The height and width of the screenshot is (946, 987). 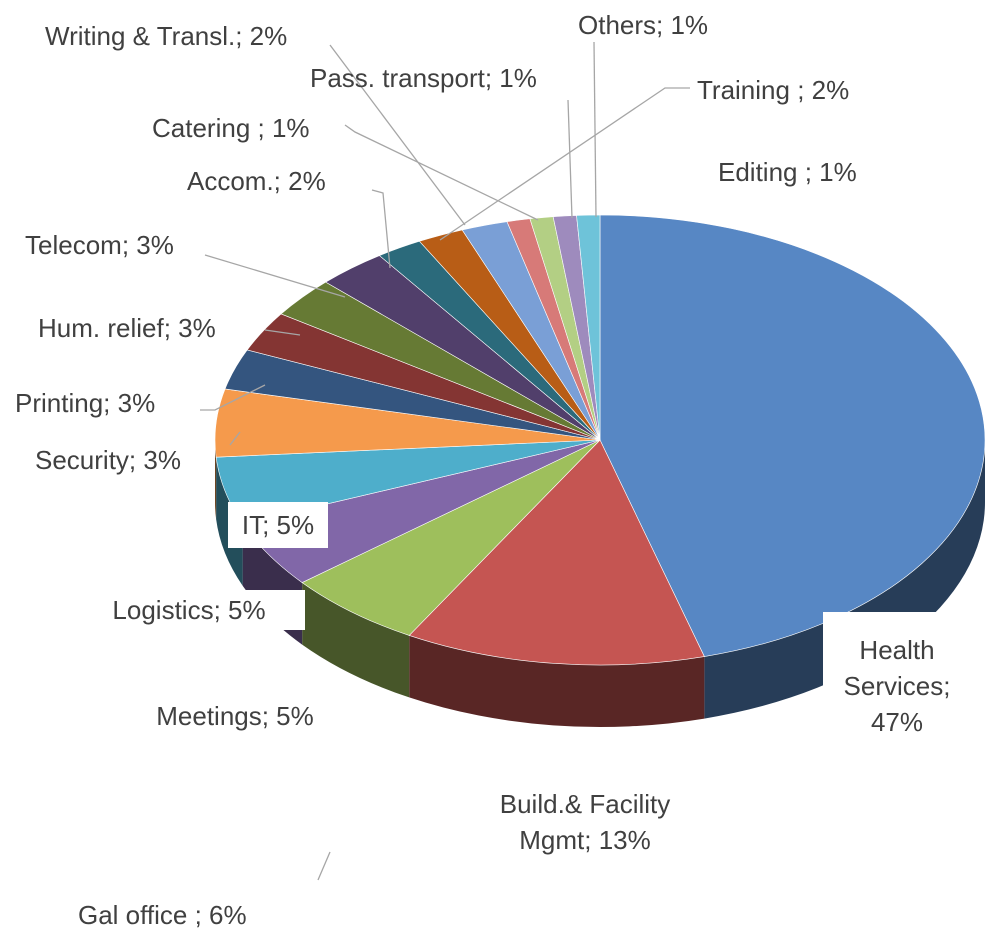 I want to click on data-label: Hum. relief; 3%, so click(x=127, y=328).